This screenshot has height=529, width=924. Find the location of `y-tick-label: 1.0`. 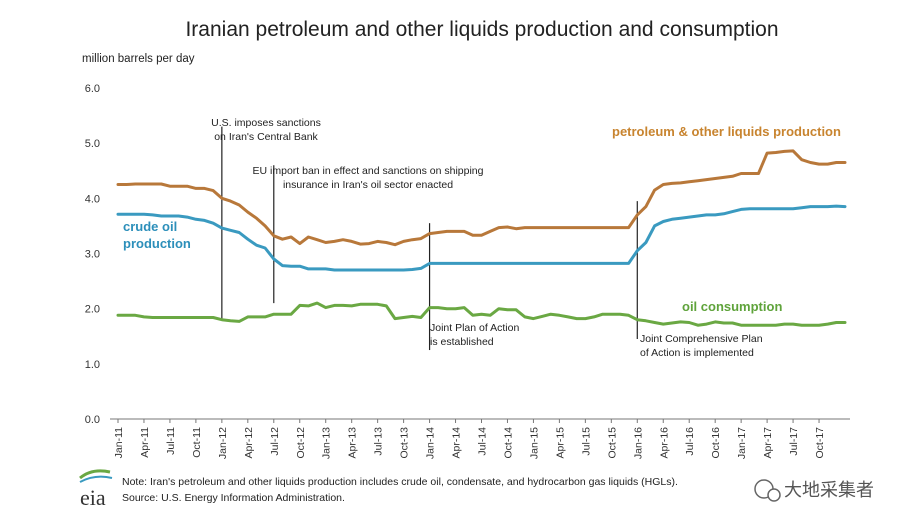

y-tick-label: 1.0 is located at coordinates (92, 365).